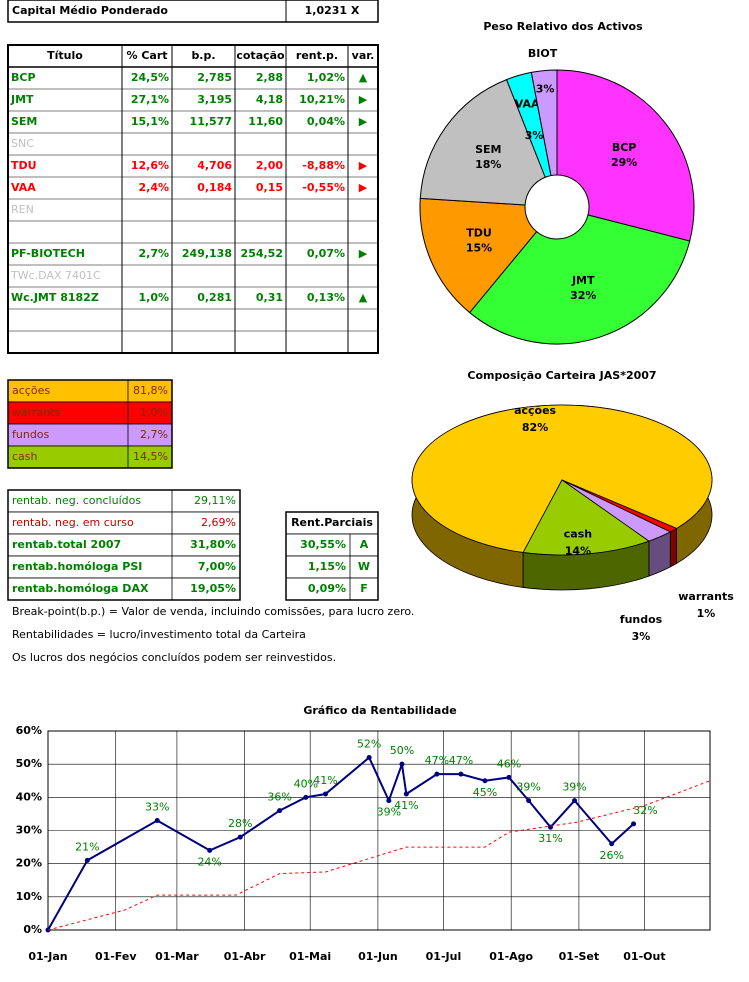 The image size is (749, 982). What do you see at coordinates (269, 99) in the screenshot?
I see `cell: 4,18` at bounding box center [269, 99].